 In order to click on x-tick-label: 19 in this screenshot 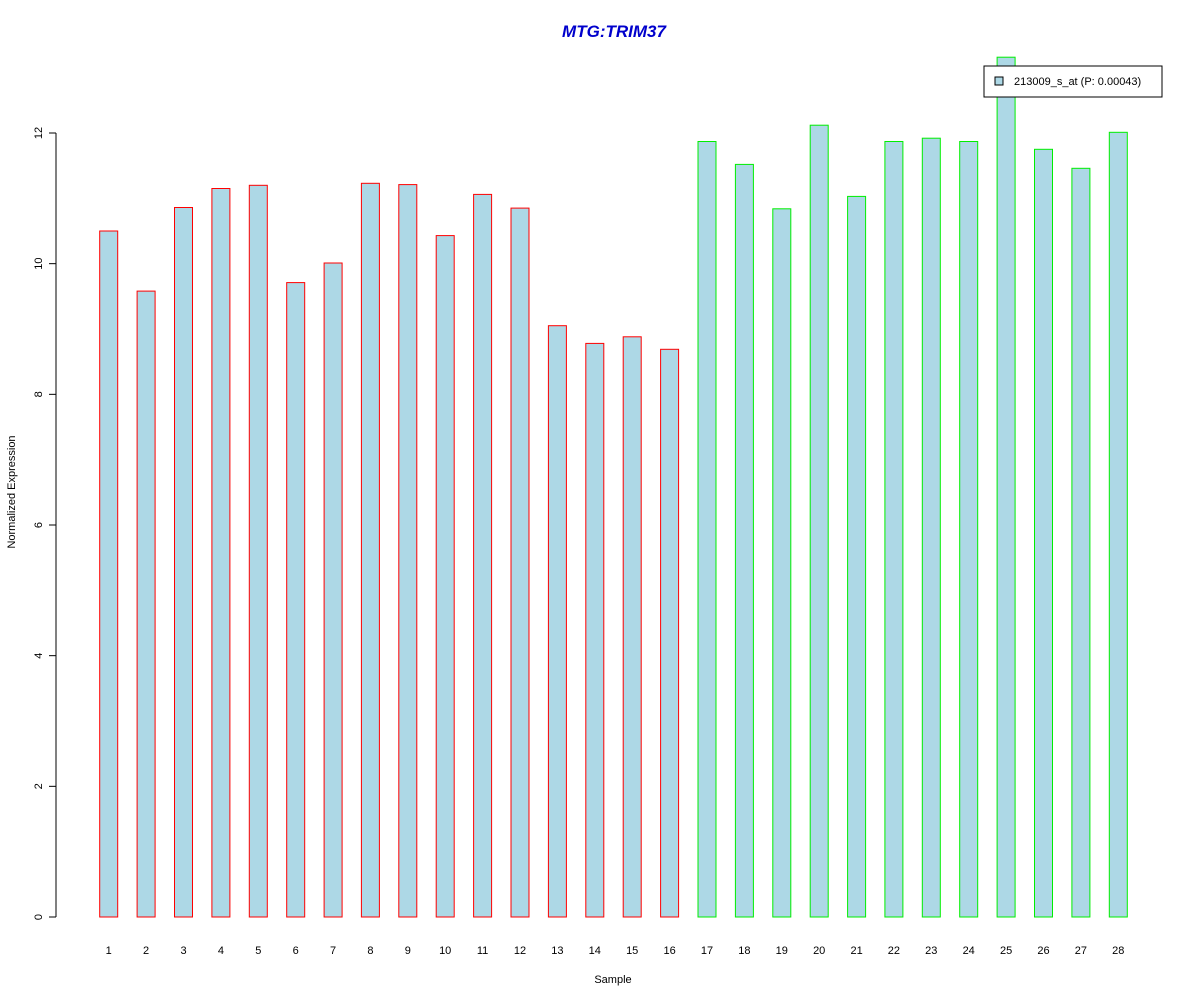, I will do `click(782, 951)`.